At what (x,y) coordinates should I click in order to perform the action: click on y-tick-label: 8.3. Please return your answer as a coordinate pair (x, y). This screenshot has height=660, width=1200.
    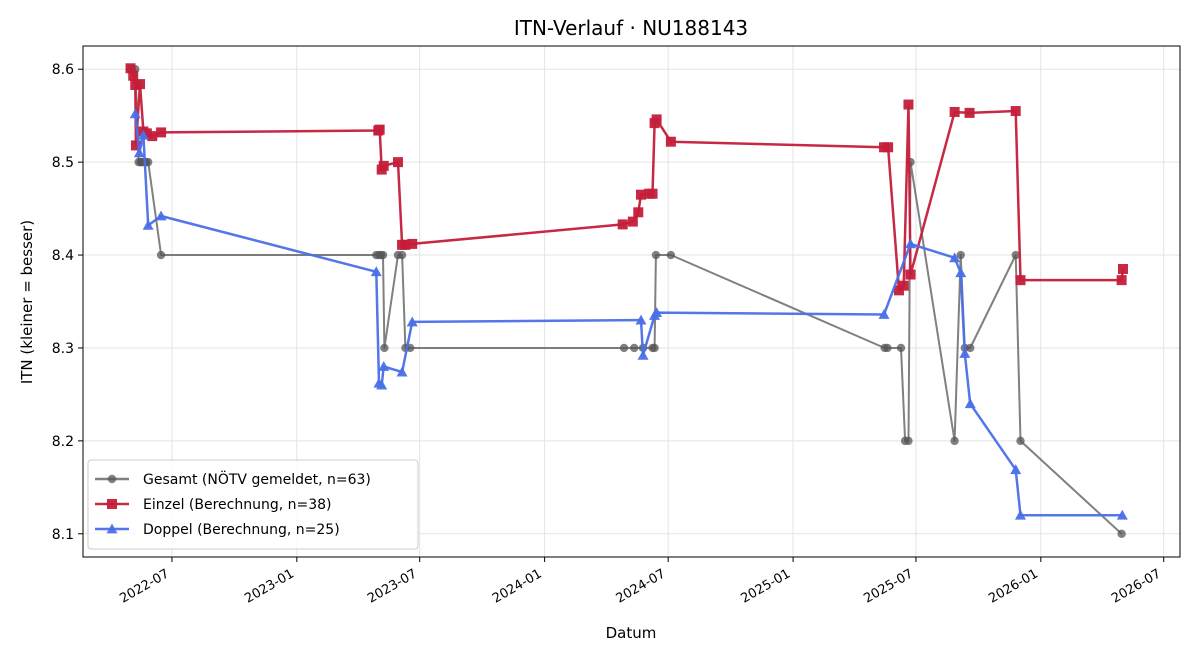
    Looking at the image, I should click on (63, 349).